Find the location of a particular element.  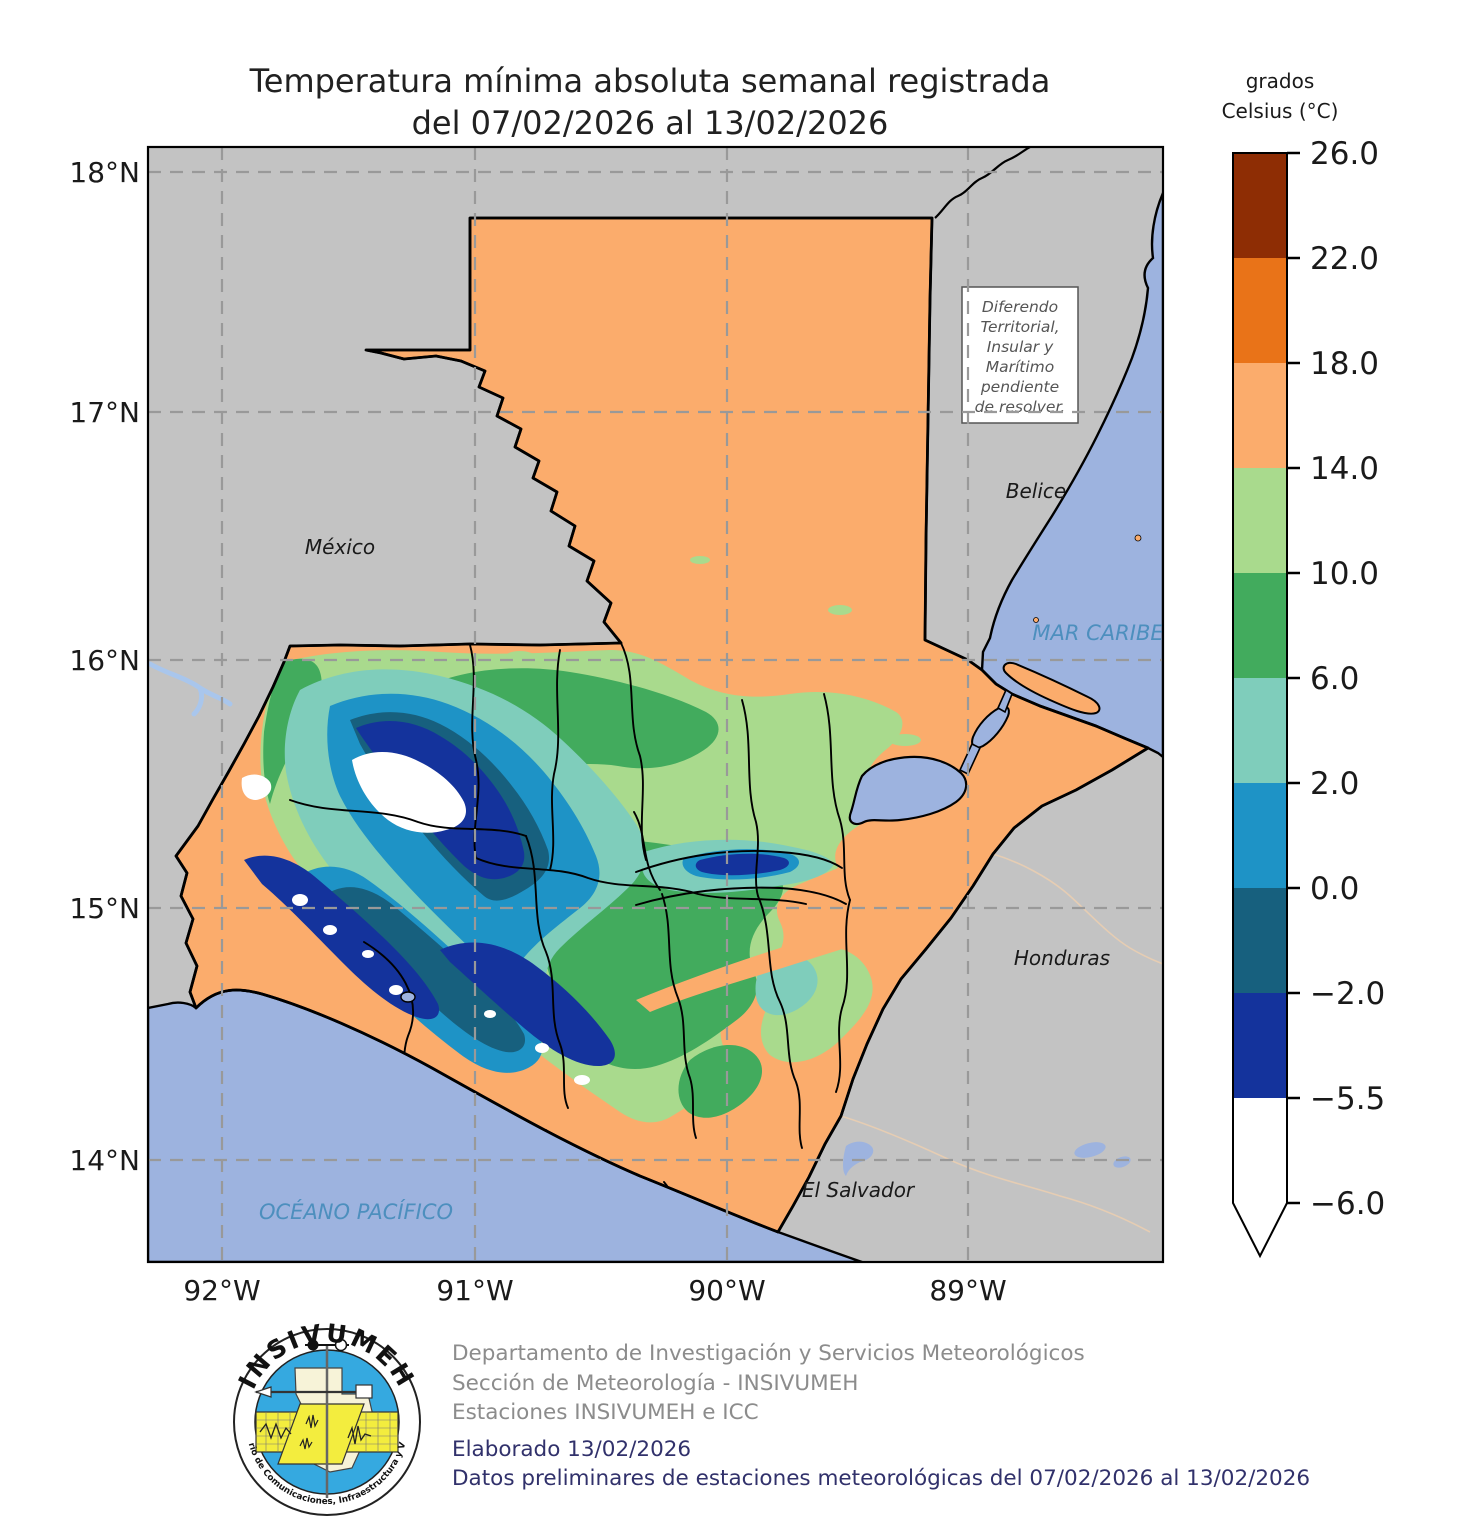

terrain-navy-southwest-volcanoes is located at coordinates (342, 937).